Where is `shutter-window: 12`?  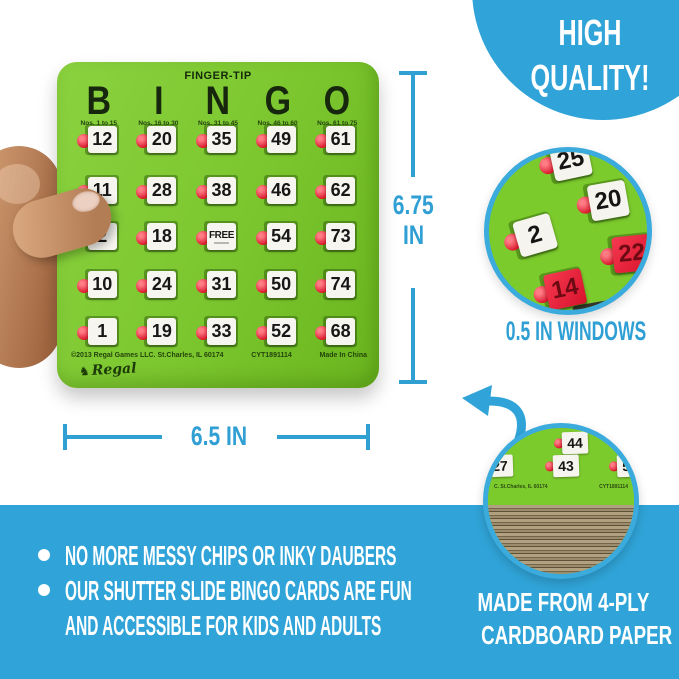 shutter-window: 12 is located at coordinates (99, 139).